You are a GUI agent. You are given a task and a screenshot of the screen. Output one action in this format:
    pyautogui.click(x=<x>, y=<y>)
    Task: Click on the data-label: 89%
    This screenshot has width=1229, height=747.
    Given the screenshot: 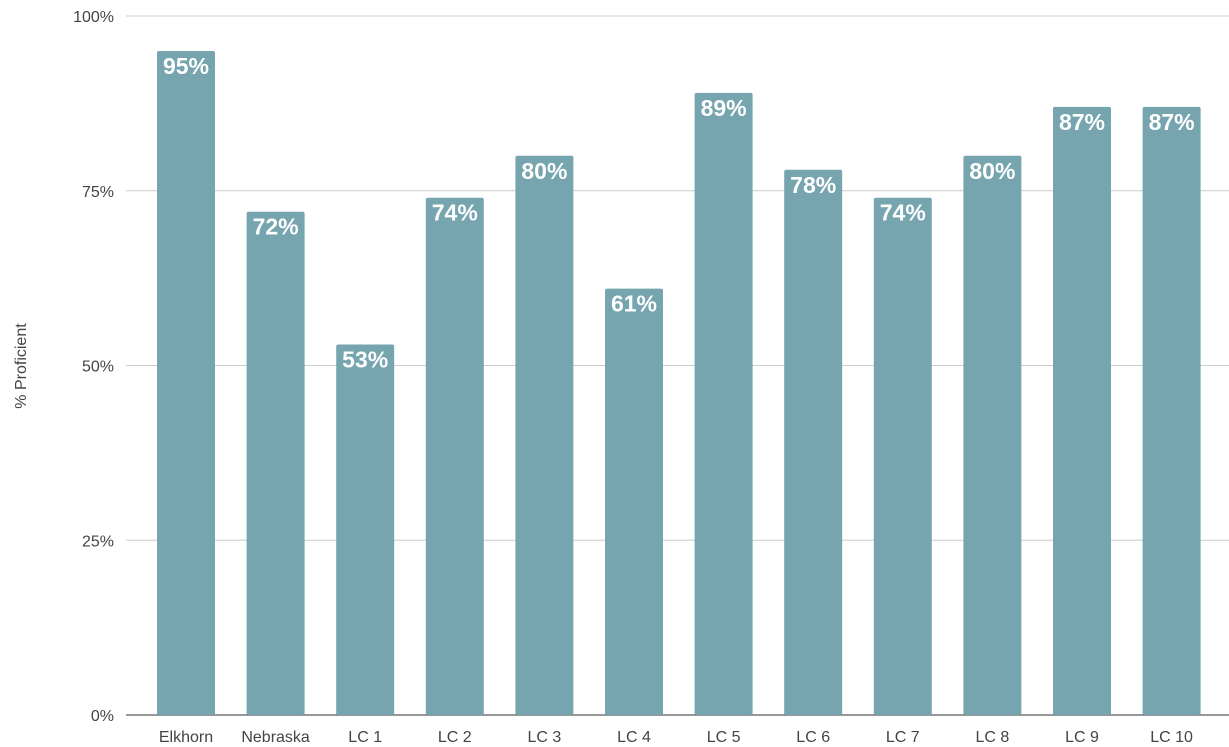 What is the action you would take?
    pyautogui.click(x=724, y=108)
    